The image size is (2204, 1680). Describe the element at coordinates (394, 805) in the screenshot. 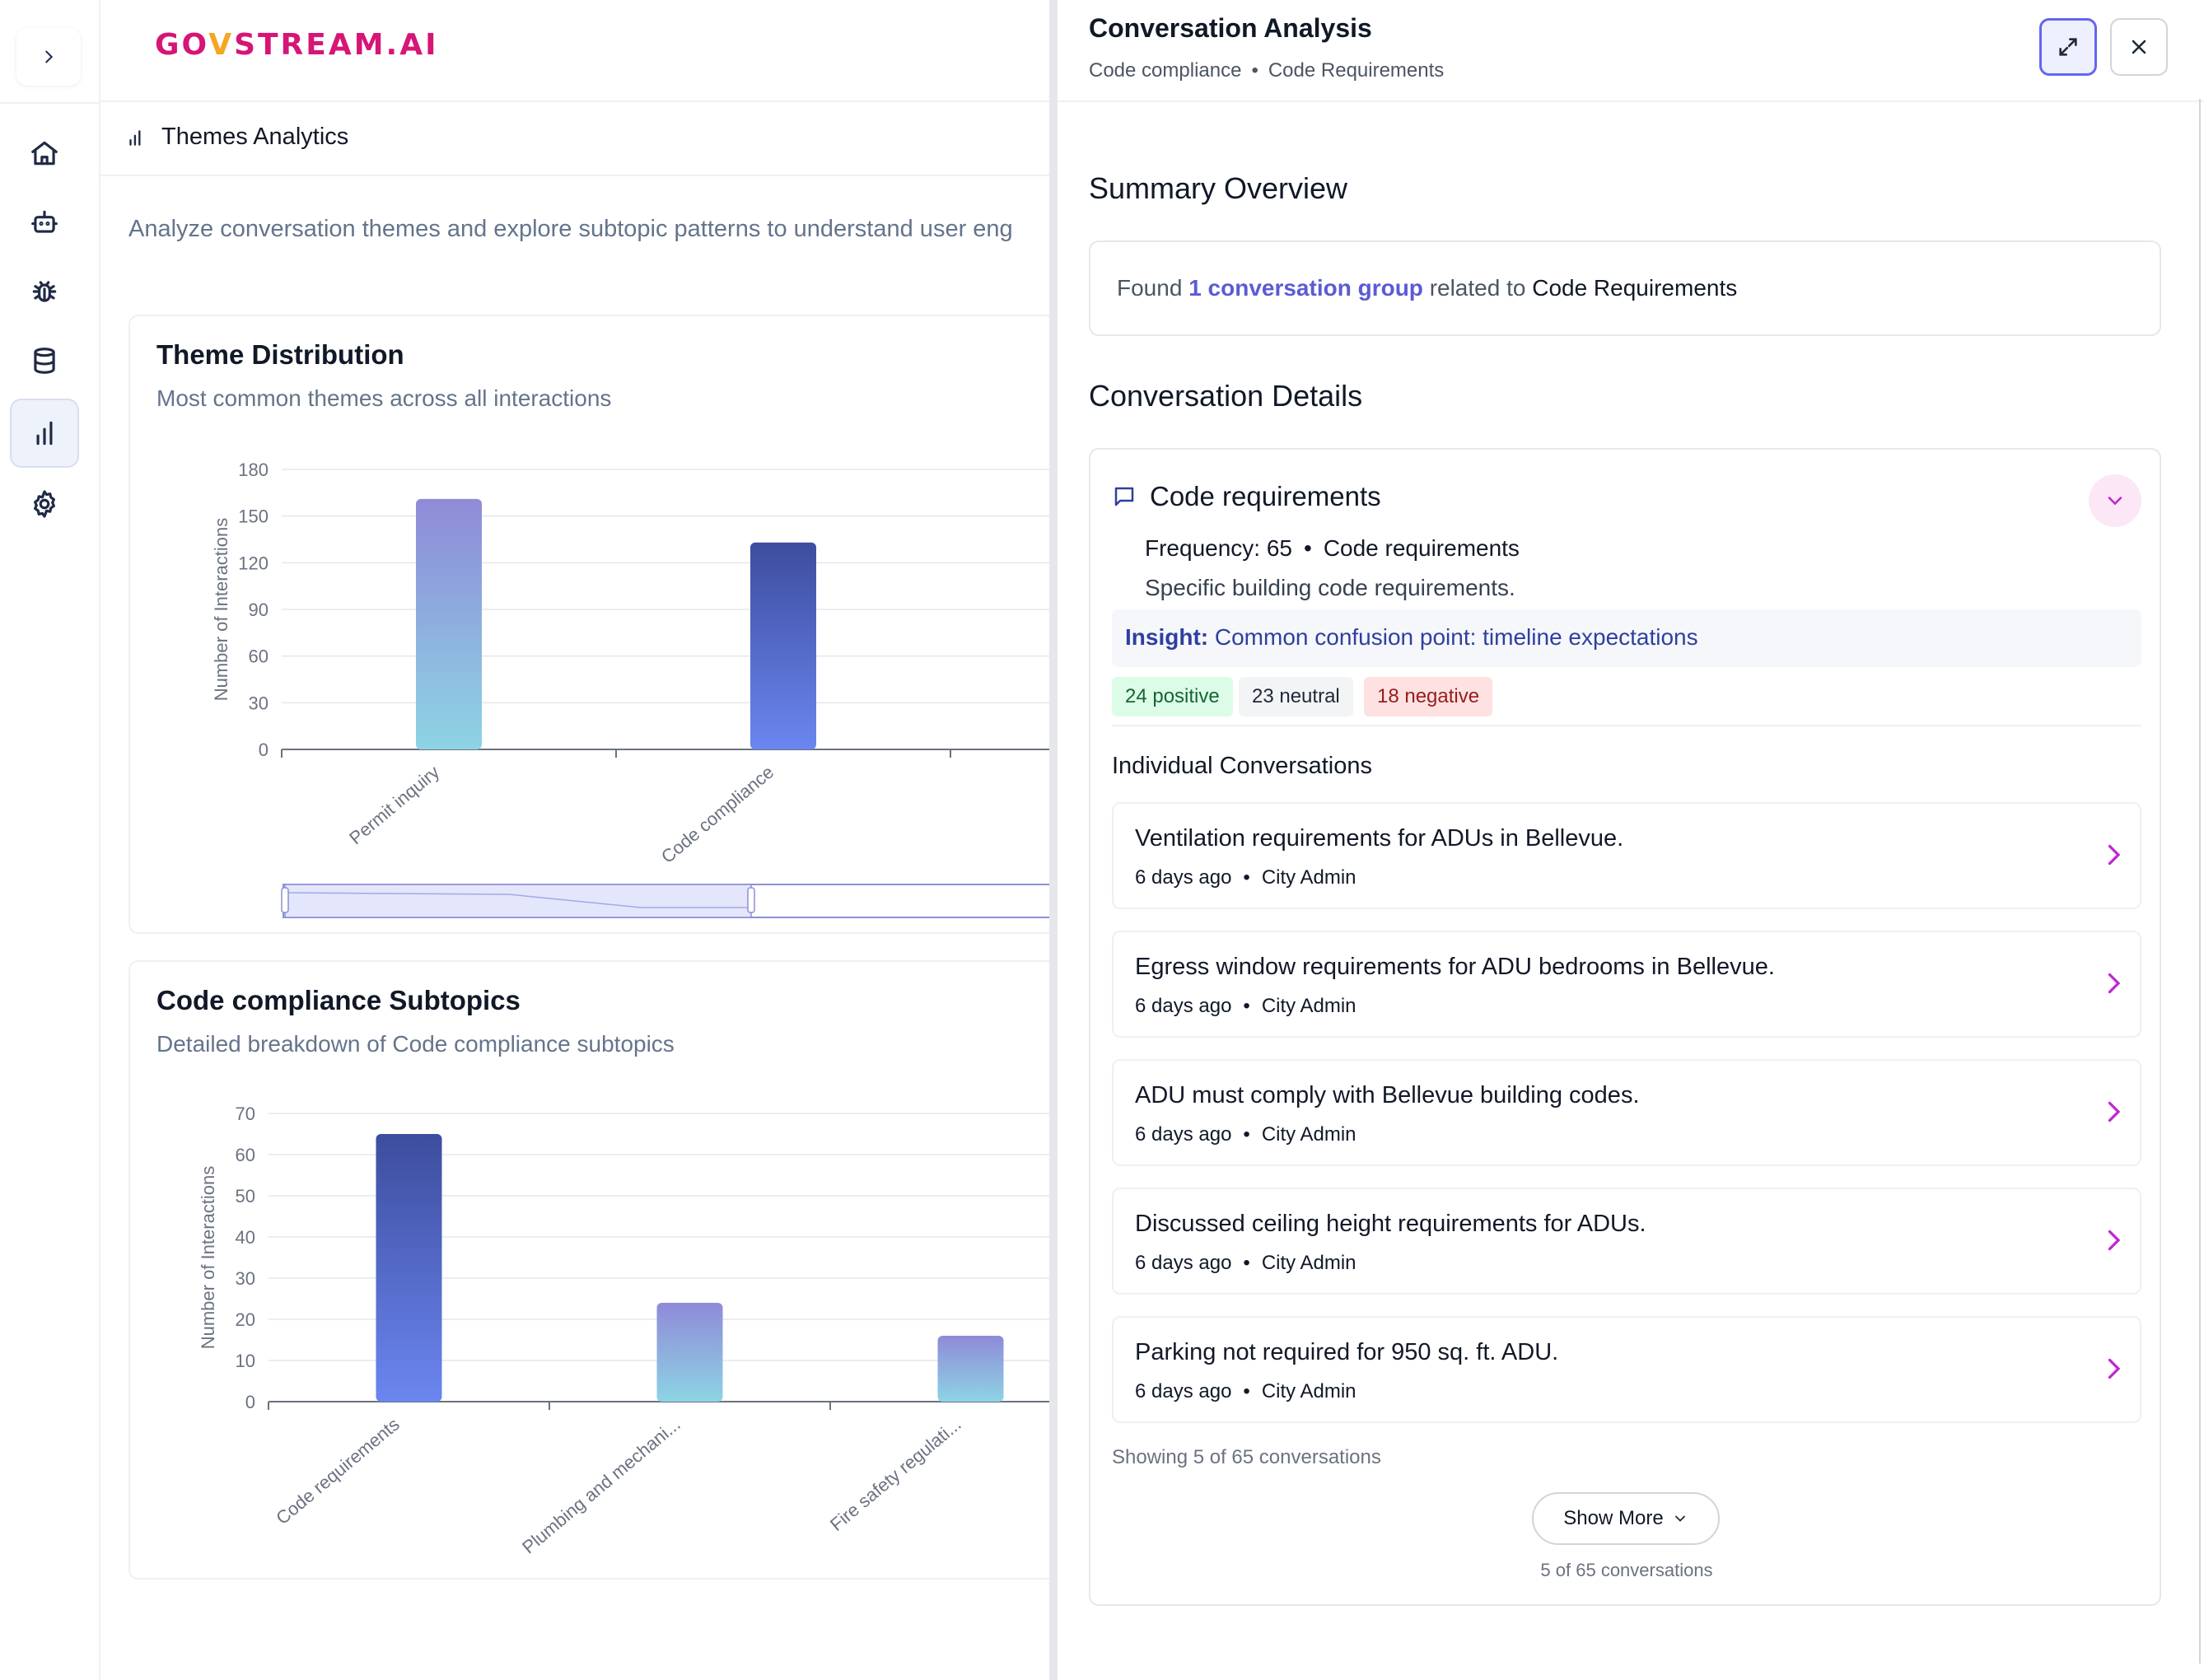

I see `x-tick-label: Permit inquiry` at that location.